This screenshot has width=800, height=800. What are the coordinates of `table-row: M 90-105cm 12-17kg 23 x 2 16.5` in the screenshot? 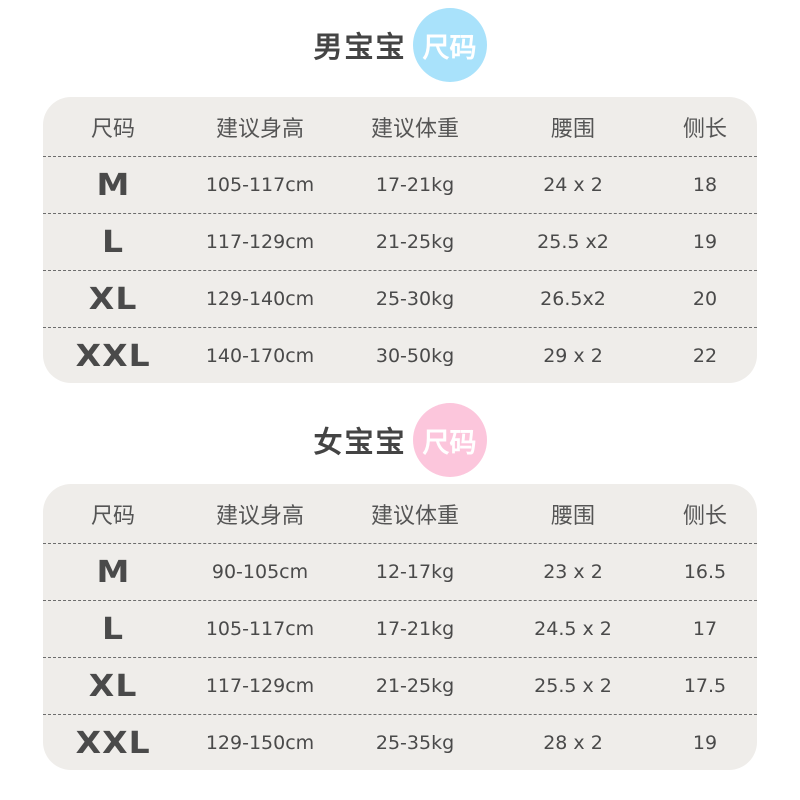 It's located at (400, 571).